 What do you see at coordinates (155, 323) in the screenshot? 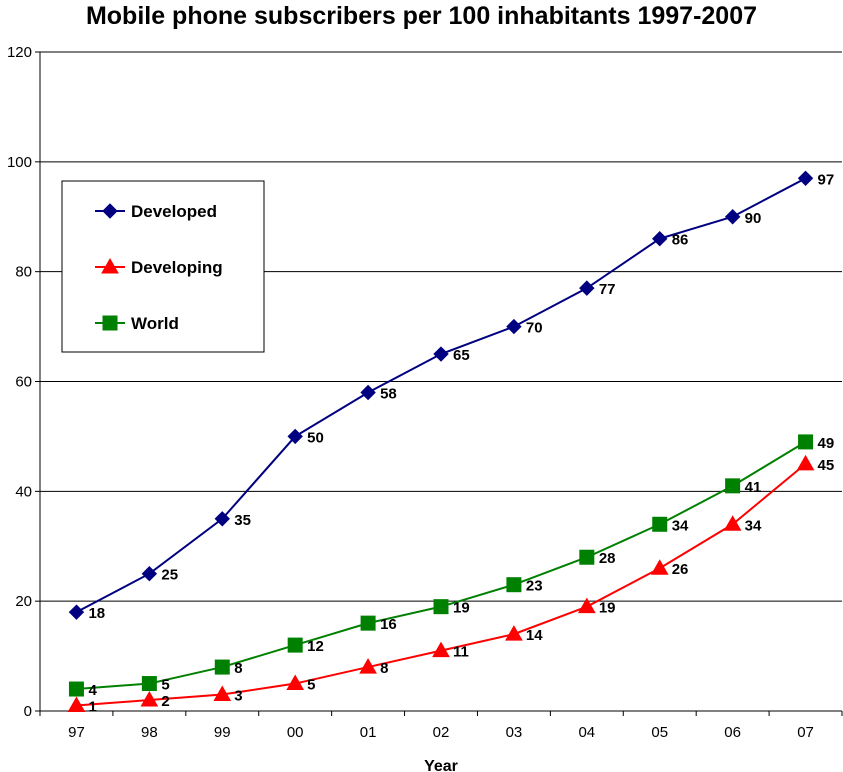
I see `legend-label: World` at bounding box center [155, 323].